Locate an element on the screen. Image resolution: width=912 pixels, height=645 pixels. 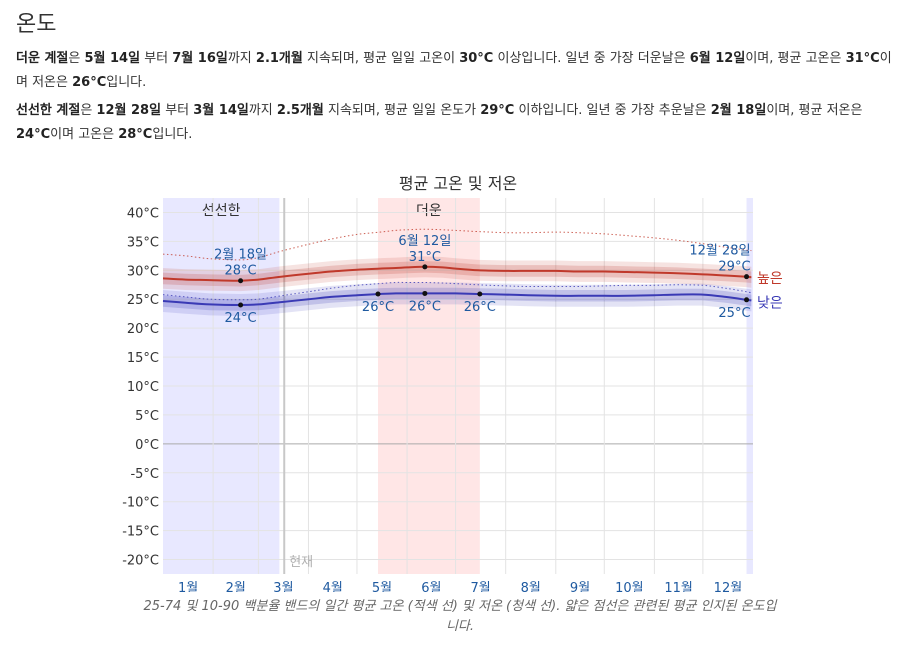
text-segment: 이상입니다. 일년 중 가장 더운날은 is located at coordinates (591, 58).